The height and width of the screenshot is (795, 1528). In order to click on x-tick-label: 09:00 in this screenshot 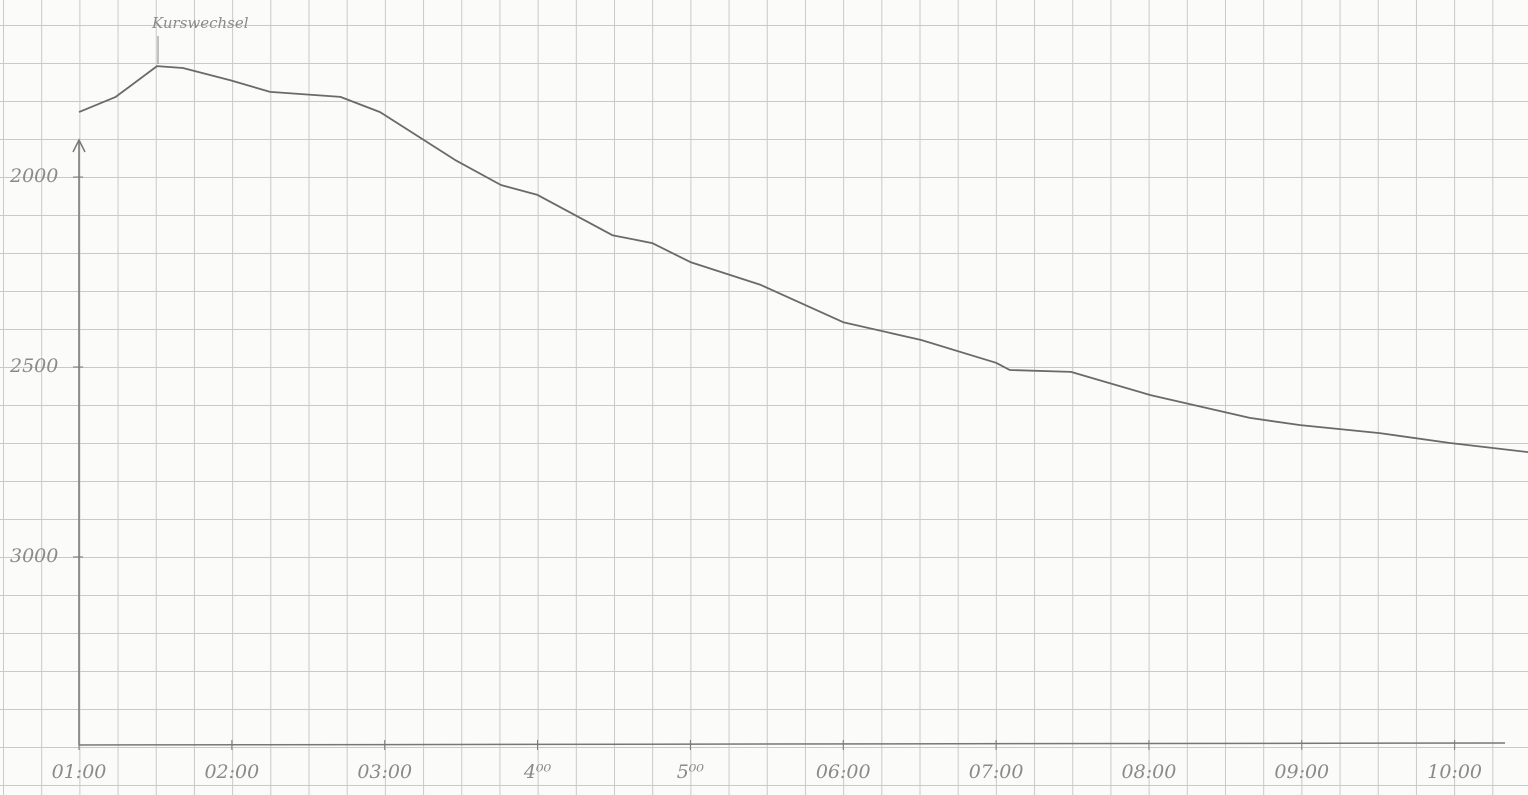, I will do `click(1301, 772)`.